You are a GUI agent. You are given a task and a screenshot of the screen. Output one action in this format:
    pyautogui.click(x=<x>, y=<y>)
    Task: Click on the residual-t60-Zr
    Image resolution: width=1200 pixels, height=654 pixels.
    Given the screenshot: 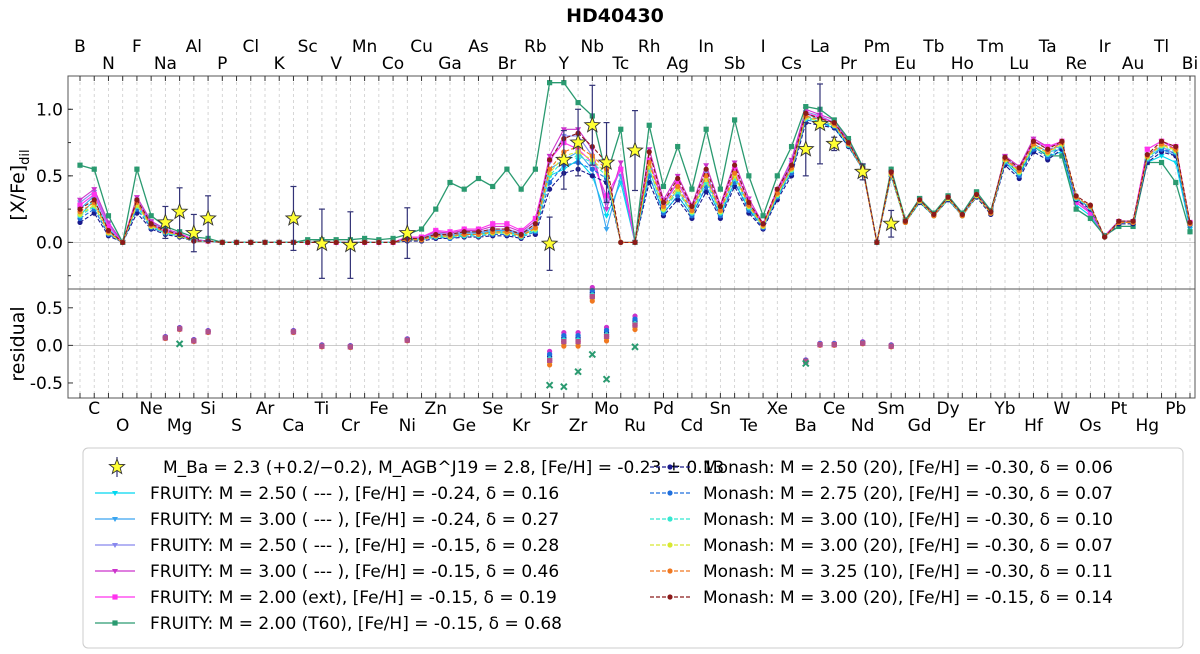 What is the action you would take?
    pyautogui.click(x=578, y=371)
    